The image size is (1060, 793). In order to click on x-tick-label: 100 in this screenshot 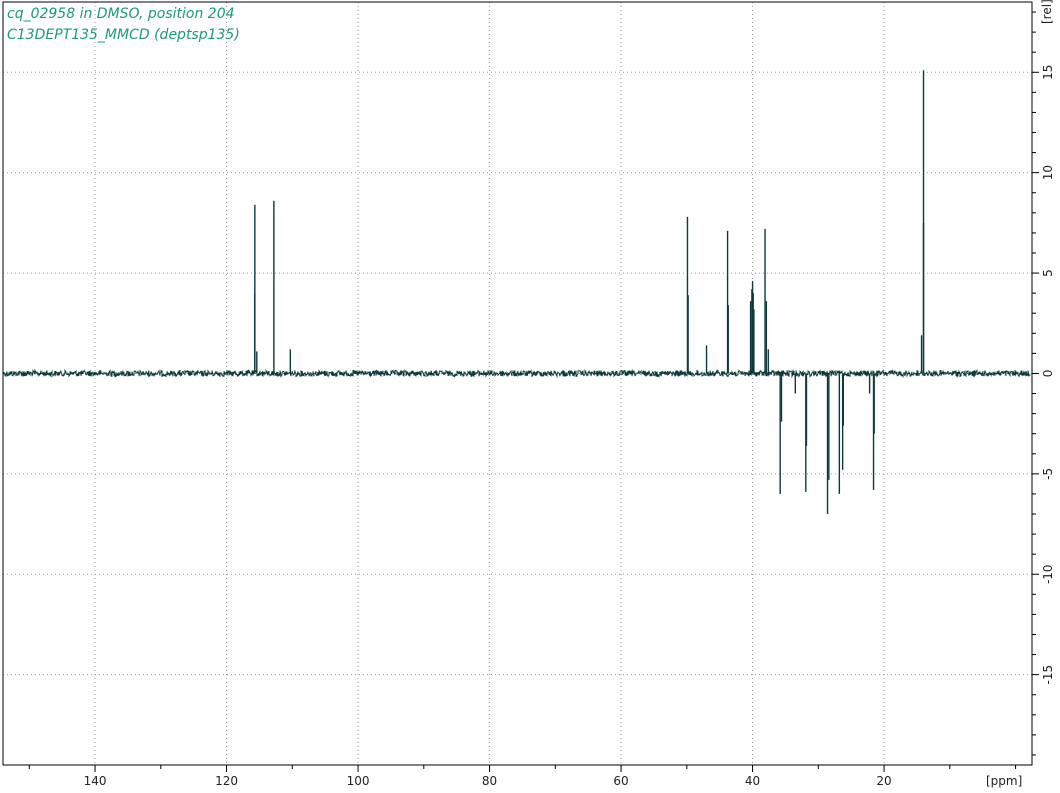, I will do `click(358, 781)`.